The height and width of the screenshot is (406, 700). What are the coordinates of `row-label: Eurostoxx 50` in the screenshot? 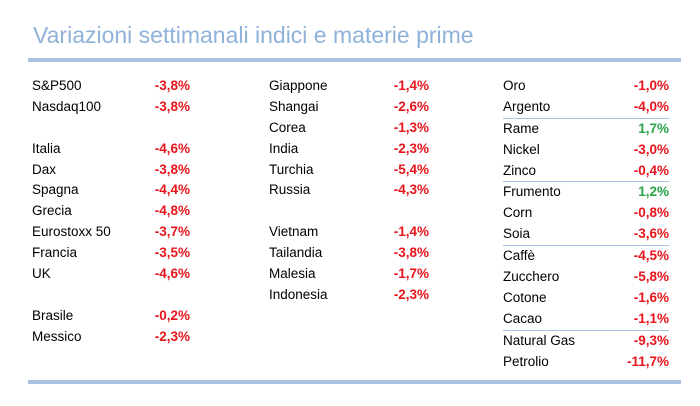 It's located at (71, 232).